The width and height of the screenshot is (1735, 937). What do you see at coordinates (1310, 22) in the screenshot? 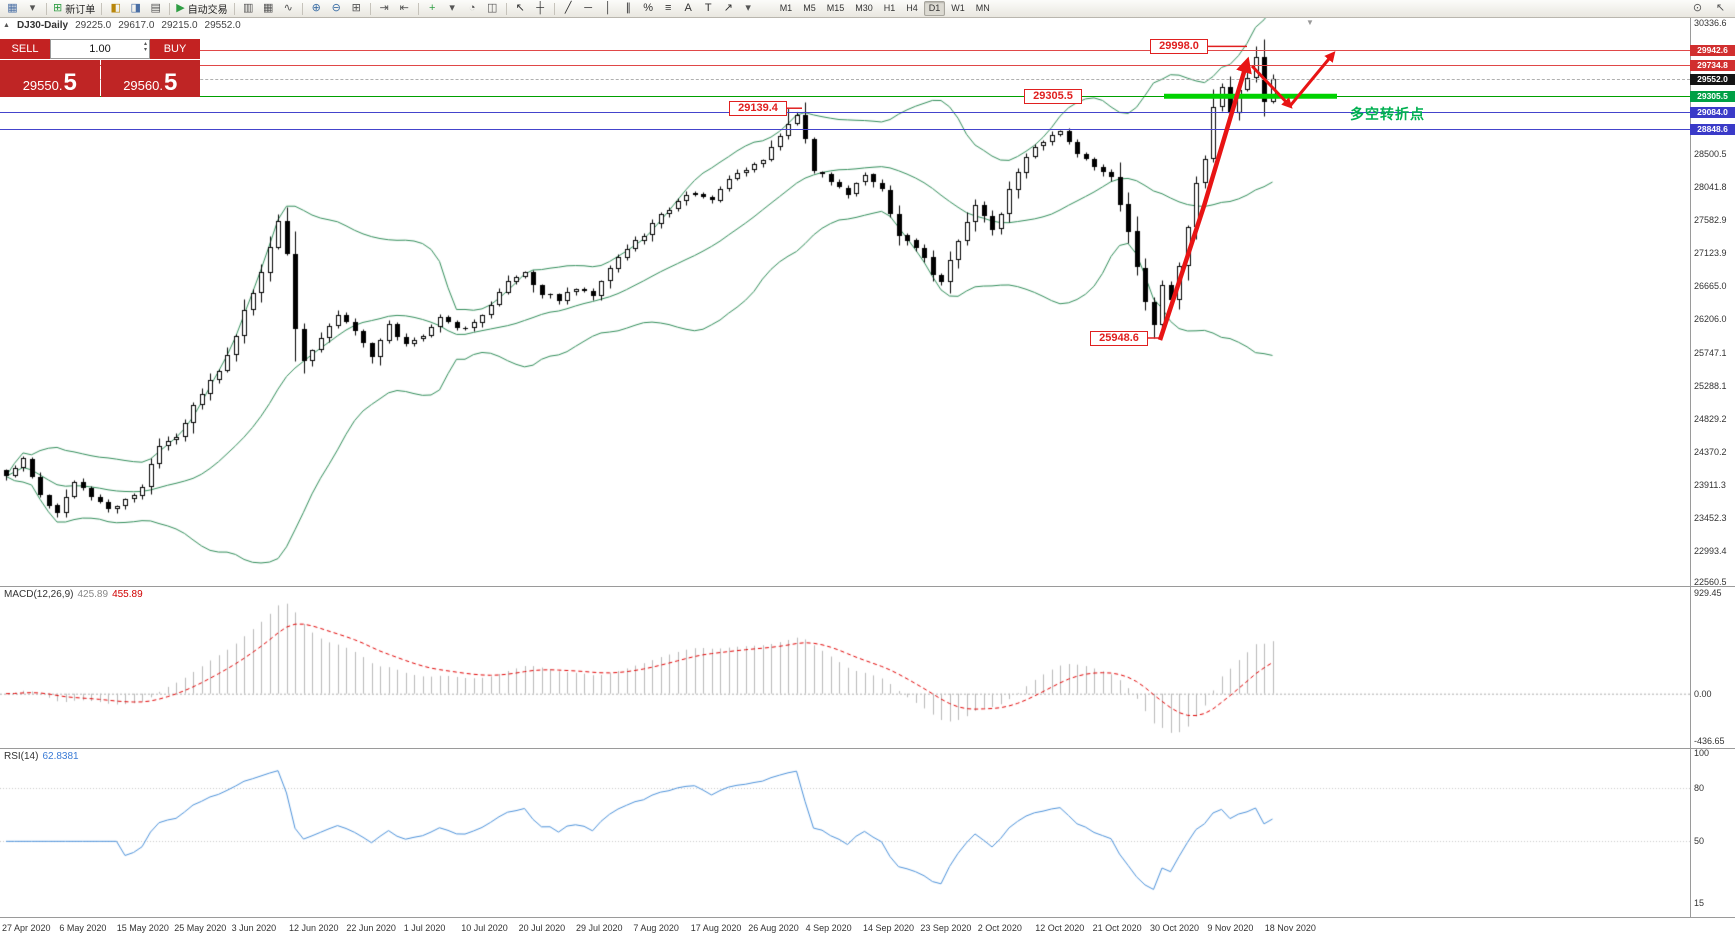
I see `chart-shift-marker: ▼` at bounding box center [1310, 22].